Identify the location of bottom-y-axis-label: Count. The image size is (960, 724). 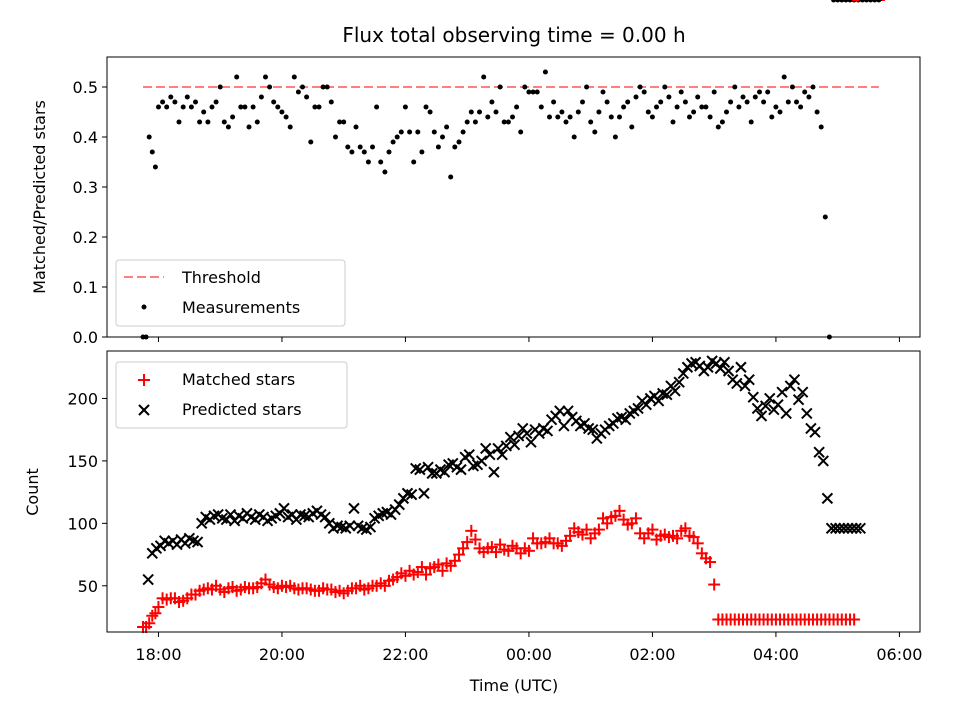
(32, 492).